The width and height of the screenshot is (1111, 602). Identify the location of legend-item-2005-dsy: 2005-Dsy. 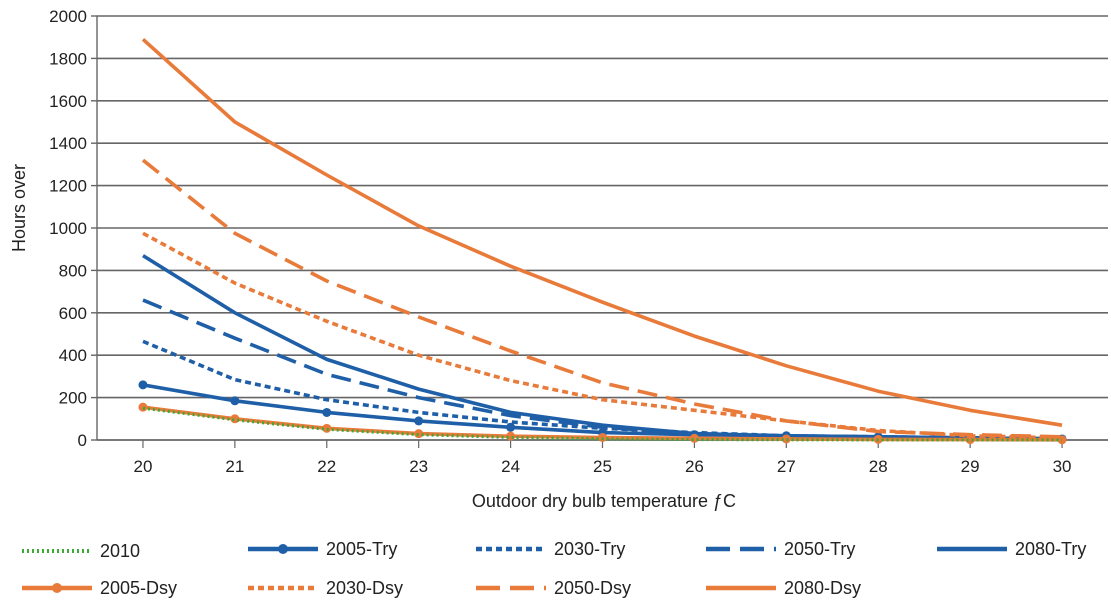
(99, 588).